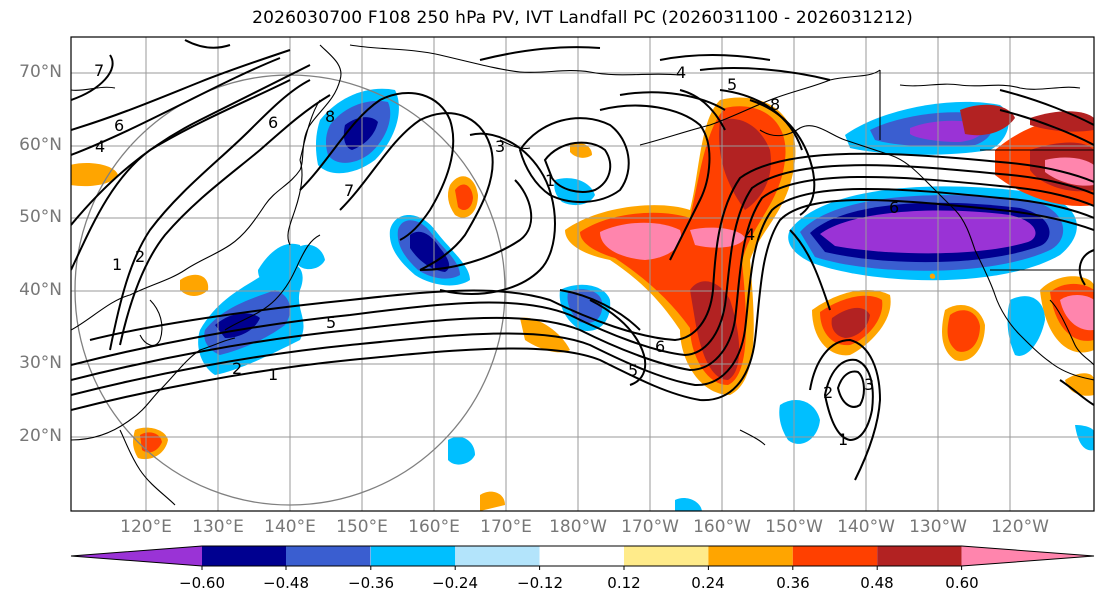  What do you see at coordinates (540, 583) in the screenshot?
I see `colorbar-tick-label: −0.12` at bounding box center [540, 583].